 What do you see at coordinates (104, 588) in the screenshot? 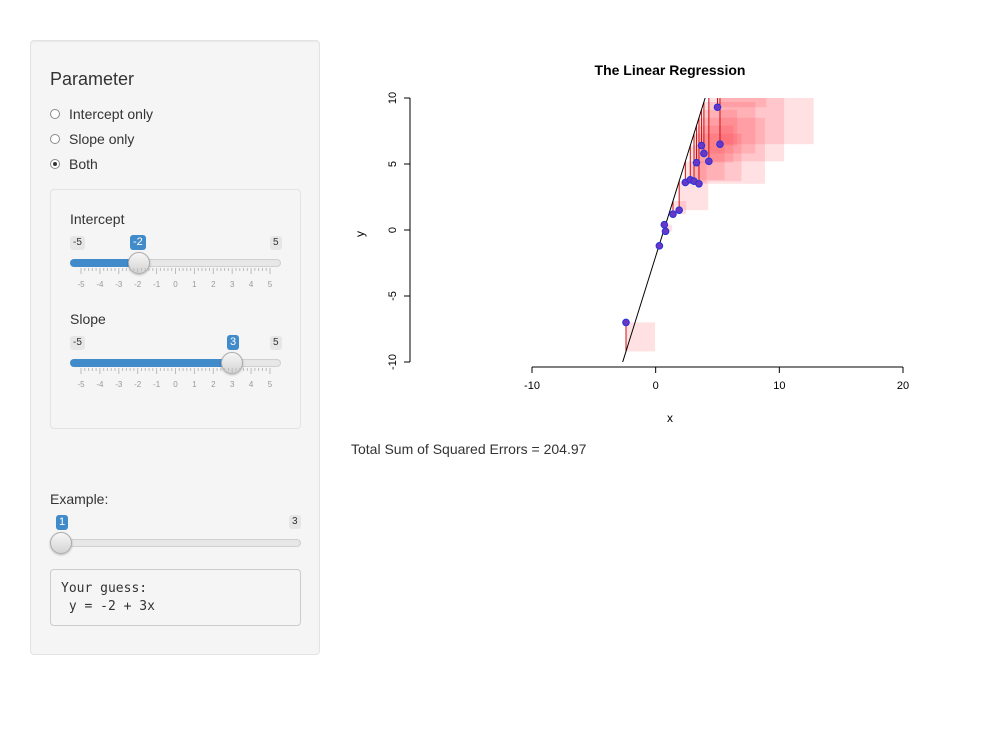
I see `guess-line-1: Your guess:` at bounding box center [104, 588].